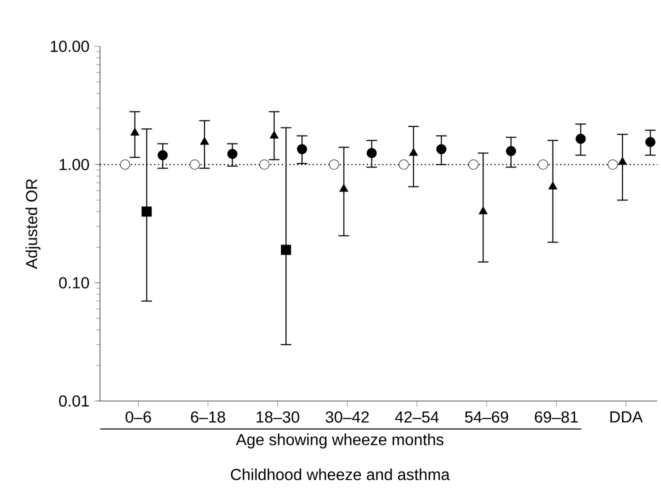 This screenshot has height=493, width=661. What do you see at coordinates (340, 441) in the screenshot?
I see `text: Age showing wheeze months` at bounding box center [340, 441].